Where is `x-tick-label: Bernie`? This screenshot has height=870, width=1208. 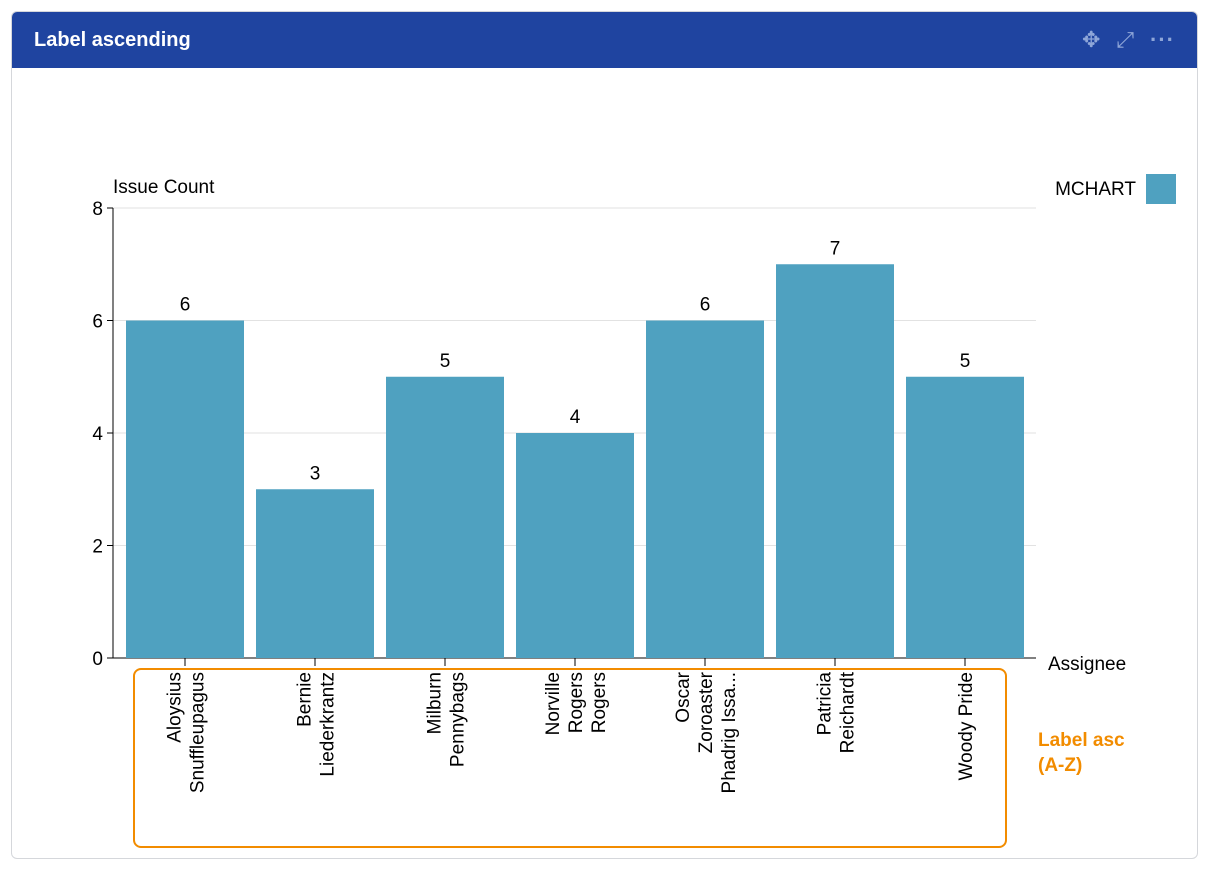
x-tick-label: Bernie is located at coordinates (305, 699).